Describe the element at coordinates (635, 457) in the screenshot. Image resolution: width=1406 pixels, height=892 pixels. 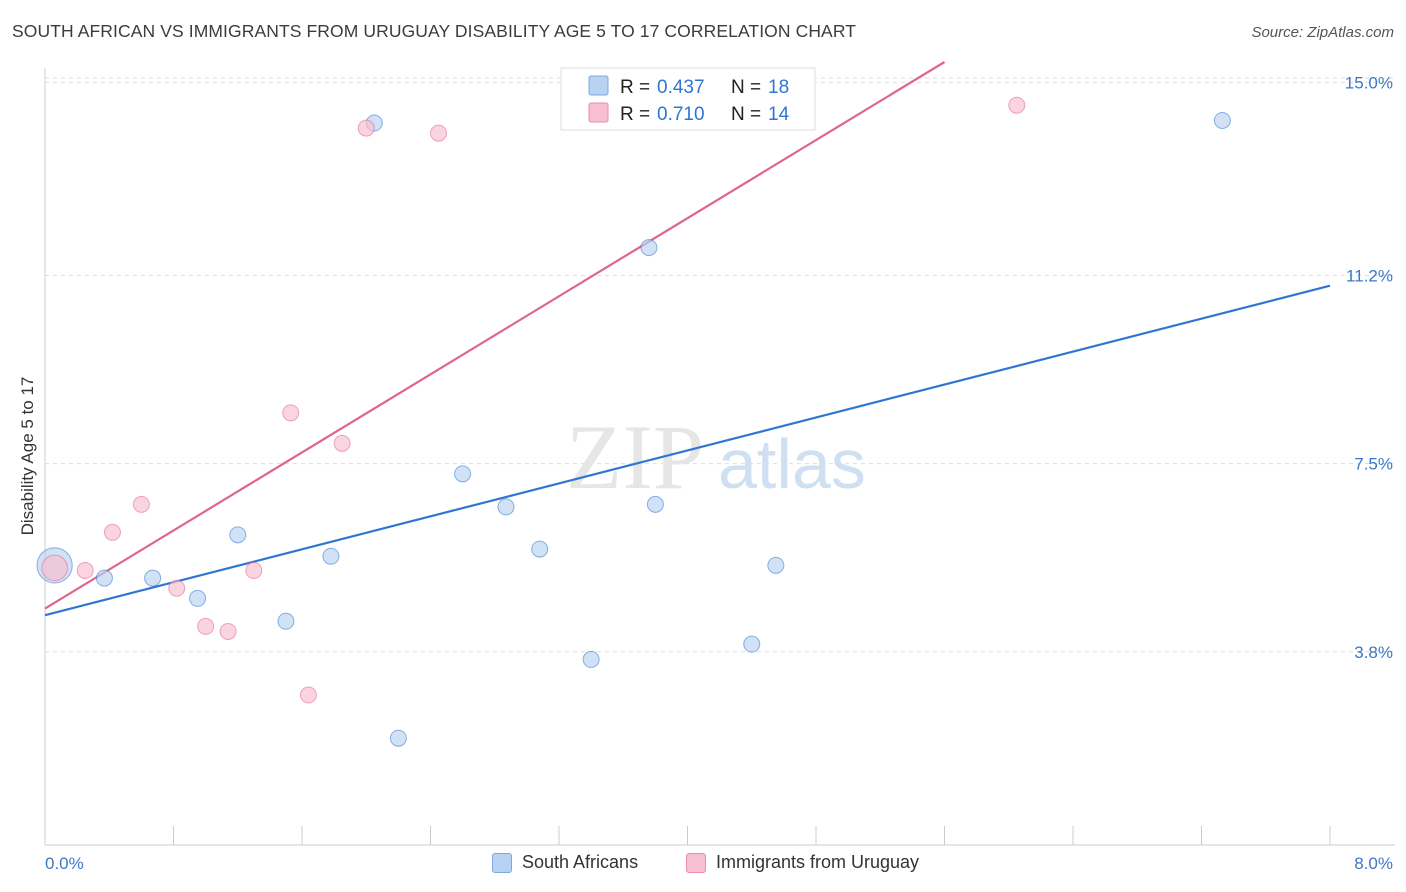
I see `watermark-zip: ZIP` at that location.